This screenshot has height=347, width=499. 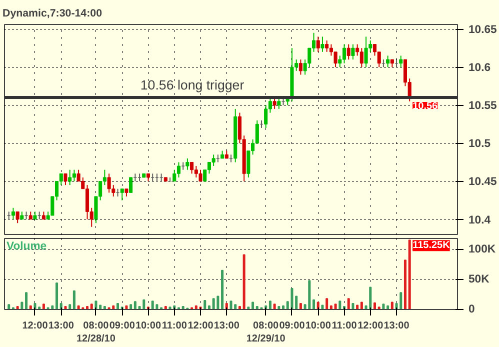 What do you see at coordinates (482, 106) in the screenshot?
I see `y-tick-label: 10.55` at bounding box center [482, 106].